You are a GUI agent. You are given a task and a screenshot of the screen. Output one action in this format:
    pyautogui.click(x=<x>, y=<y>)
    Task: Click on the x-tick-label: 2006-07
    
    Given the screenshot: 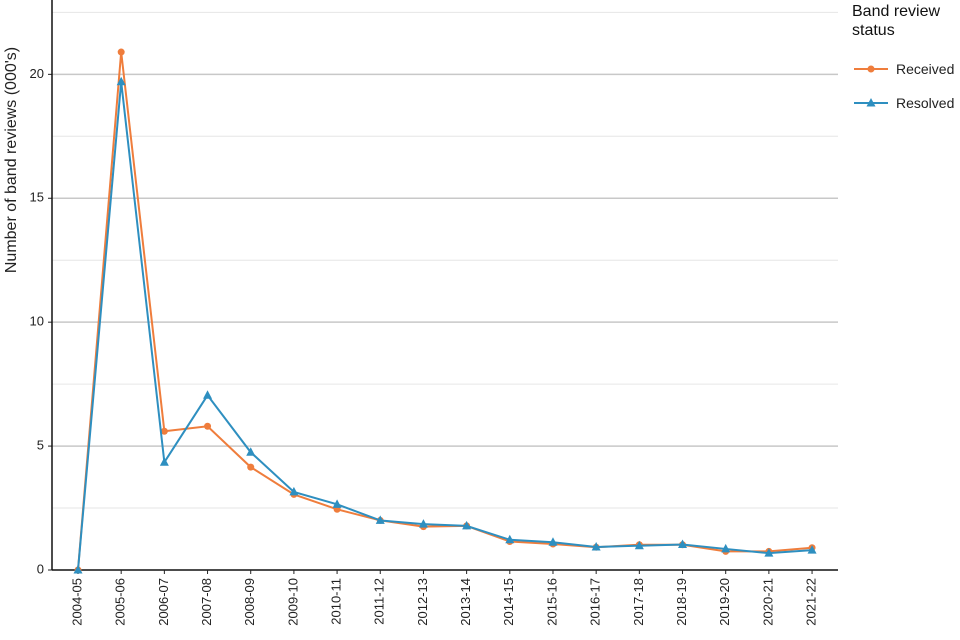 What is the action you would take?
    pyautogui.click(x=163, y=602)
    